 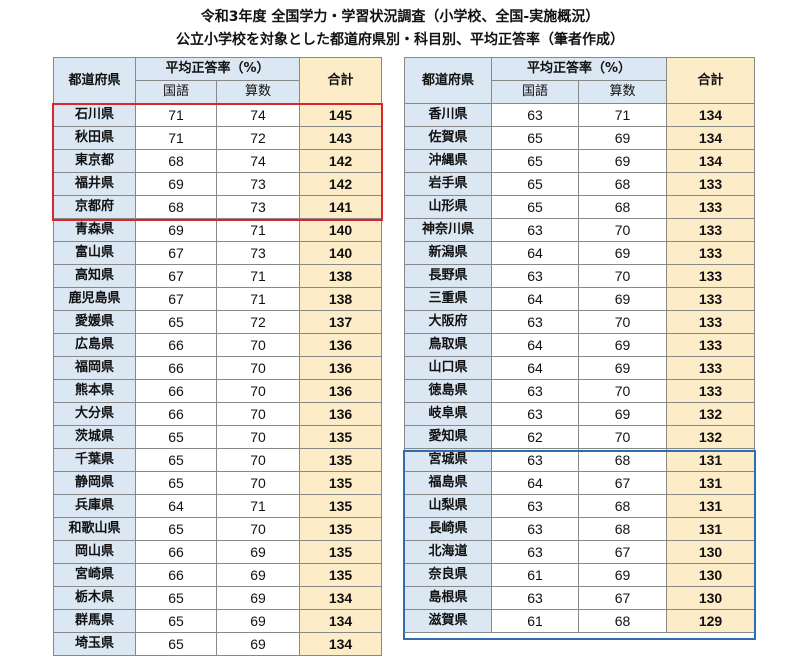 I want to click on prefecture-cell: 福井県, so click(x=94, y=184).